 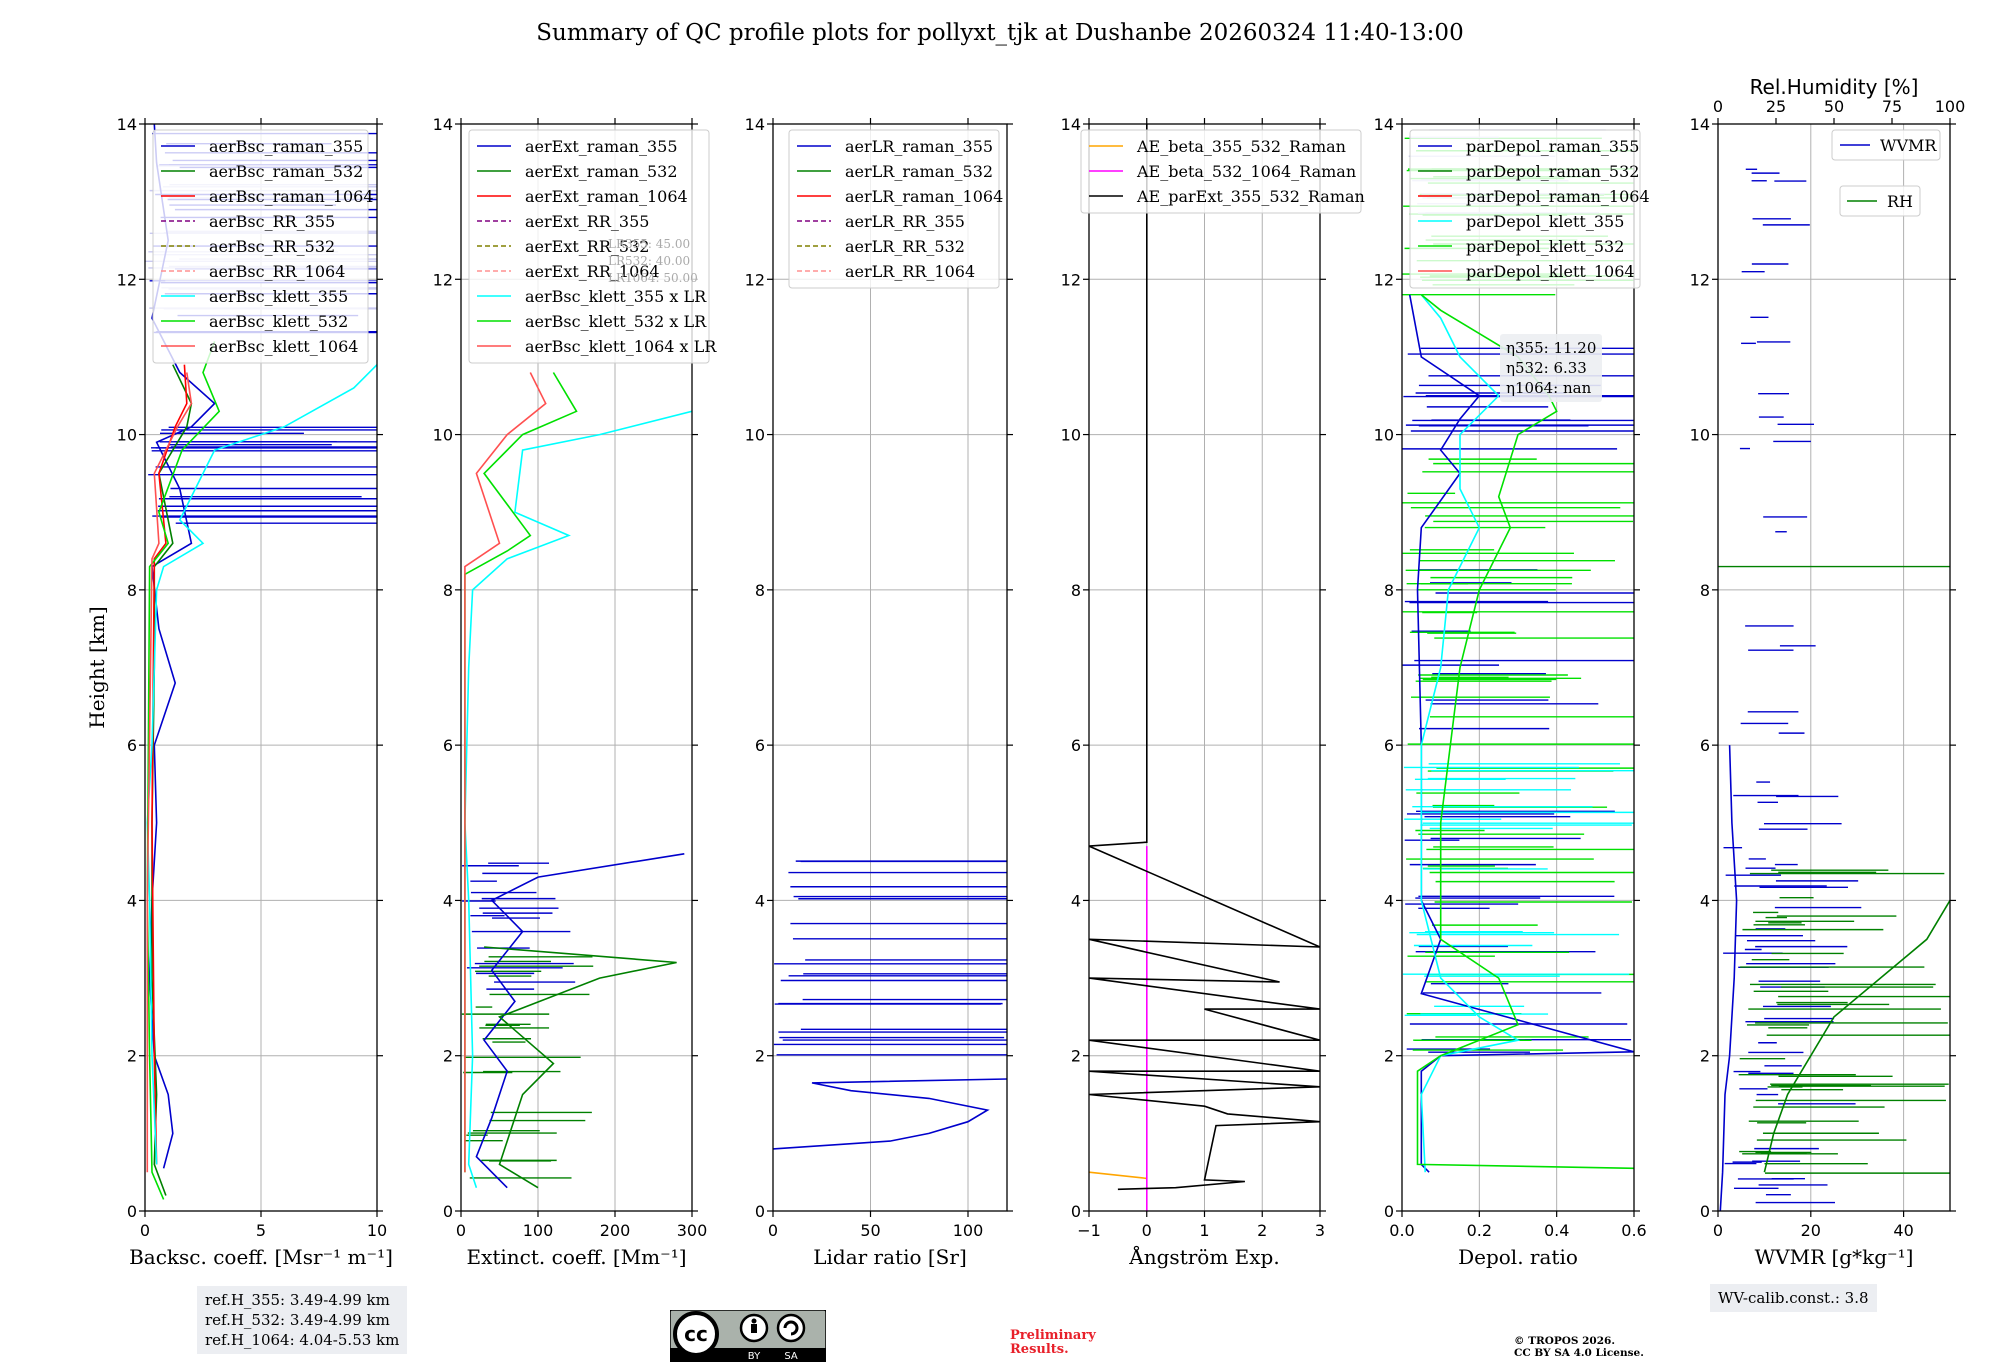 What do you see at coordinates (277, 271) in the screenshot?
I see `legend-label: aerBsc_RR_1064` at bounding box center [277, 271].